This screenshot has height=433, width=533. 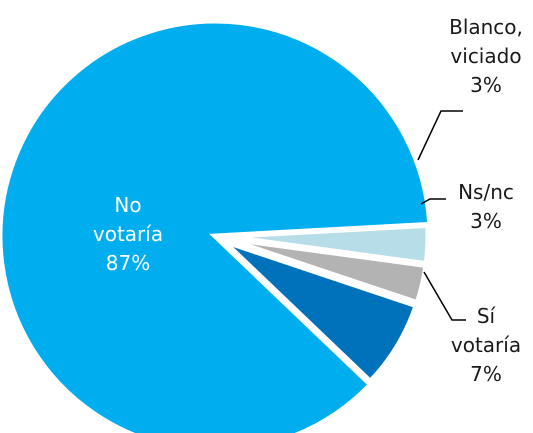 I want to click on slice-category-label: Blanco,, so click(x=486, y=27).